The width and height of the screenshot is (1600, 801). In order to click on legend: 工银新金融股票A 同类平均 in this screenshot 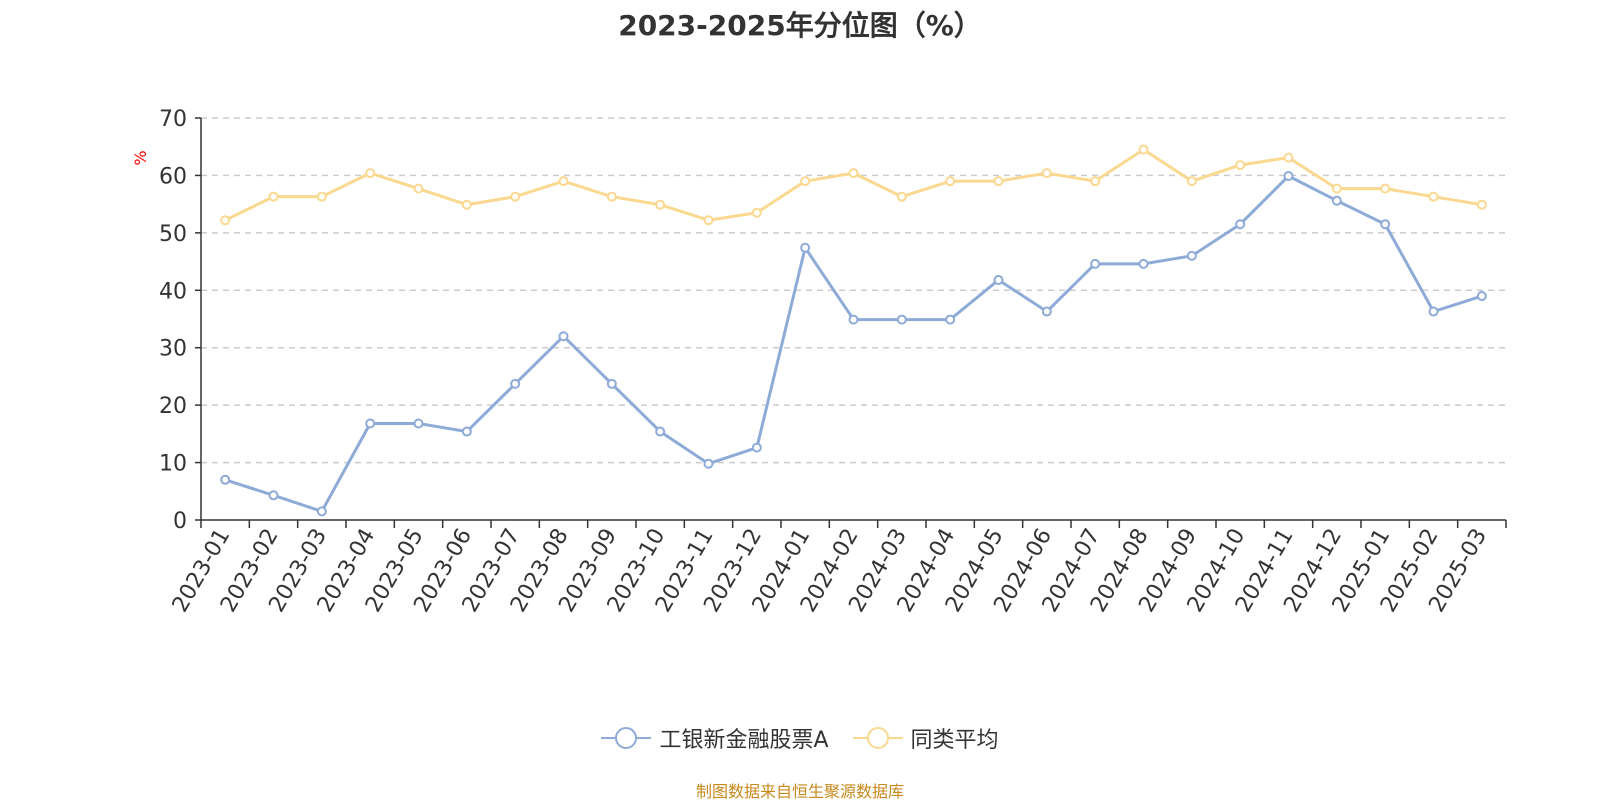, I will do `click(800, 738)`.